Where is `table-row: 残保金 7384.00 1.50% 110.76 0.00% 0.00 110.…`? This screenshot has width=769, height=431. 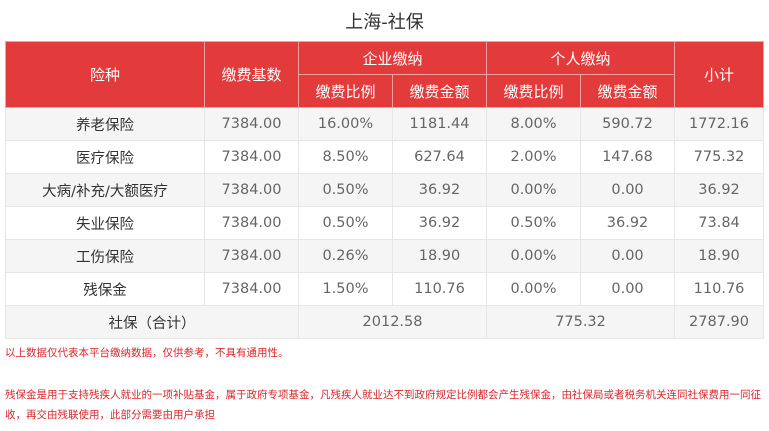
table-row: 残保金 7384.00 1.50% 110.76 0.00% 0.00 110.… is located at coordinates (385, 289).